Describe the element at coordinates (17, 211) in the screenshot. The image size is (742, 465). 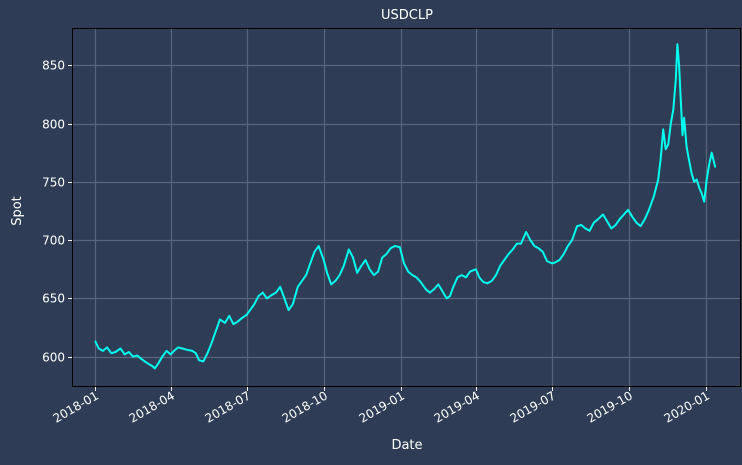
I see `y-axis-label: Spot` at that location.